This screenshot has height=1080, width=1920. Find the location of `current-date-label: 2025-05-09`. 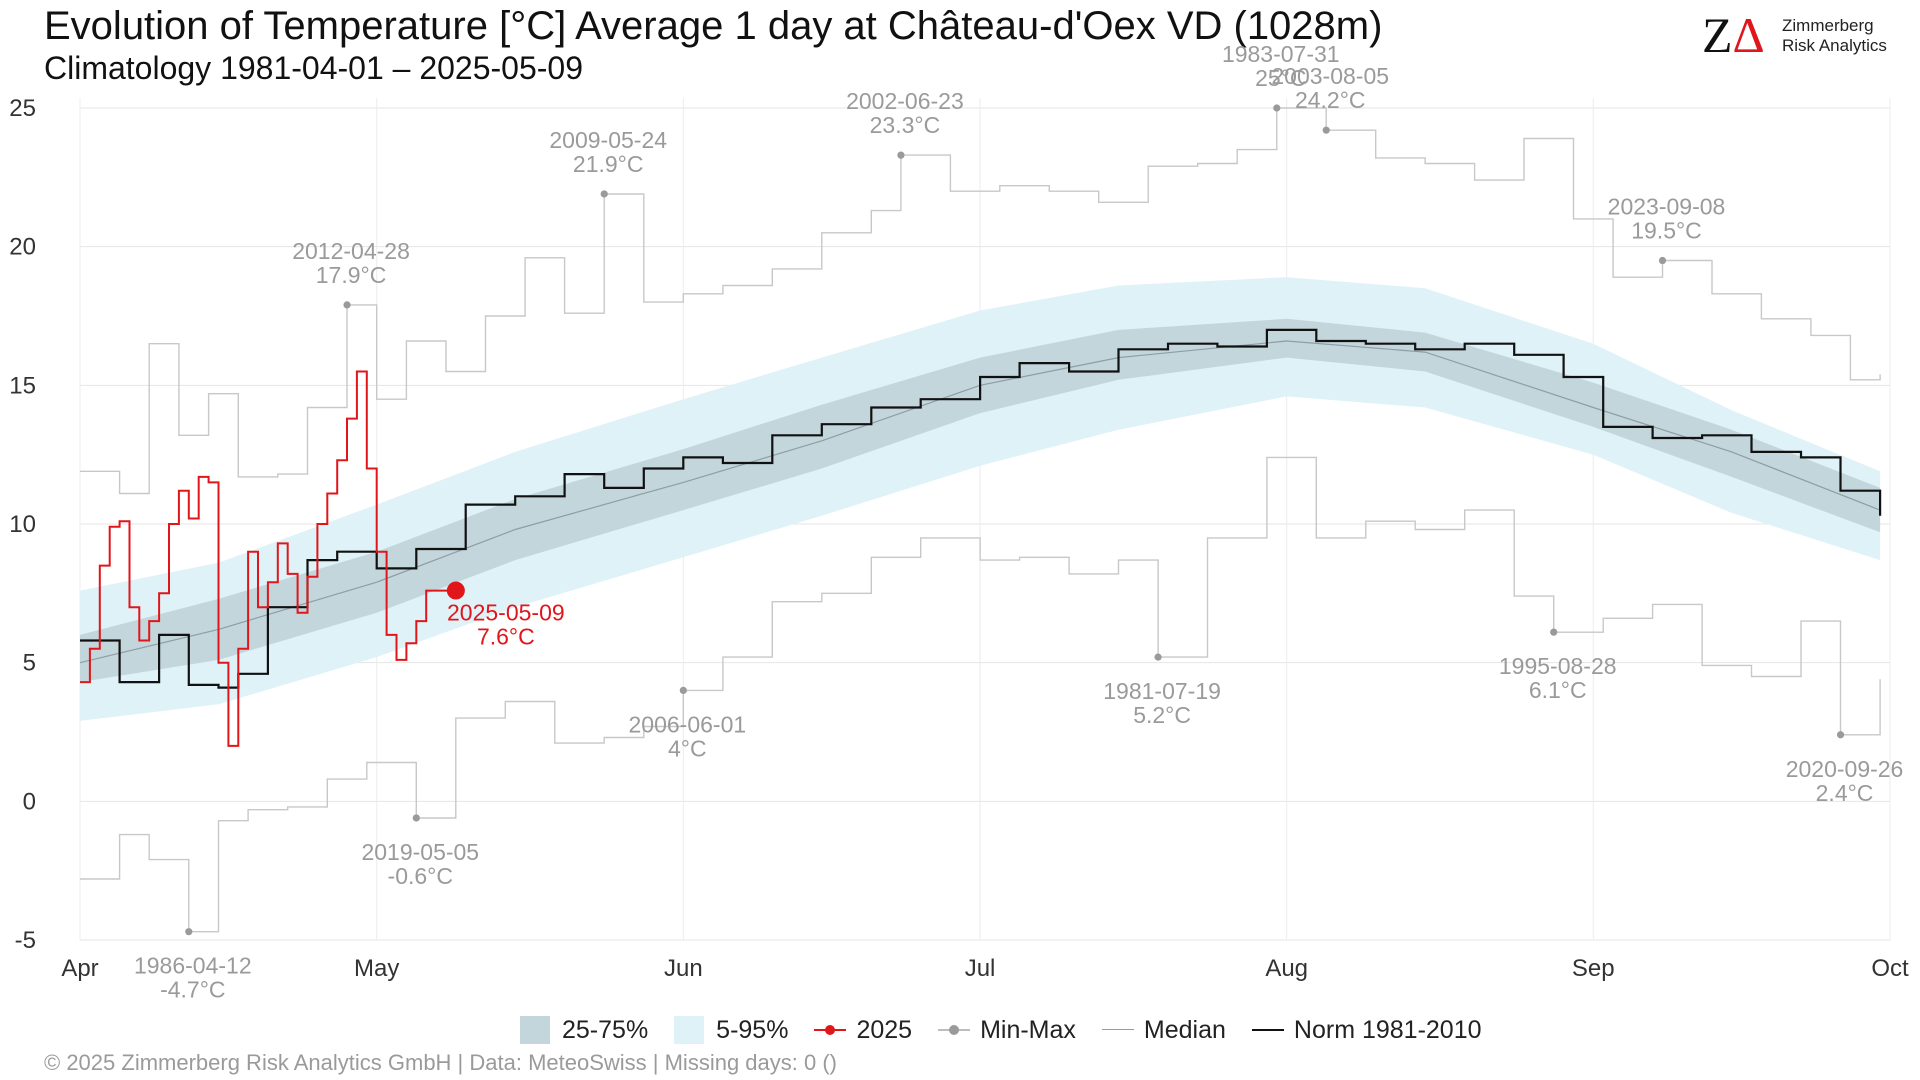

current-date-label: 2025-05-09 is located at coordinates (506, 613).